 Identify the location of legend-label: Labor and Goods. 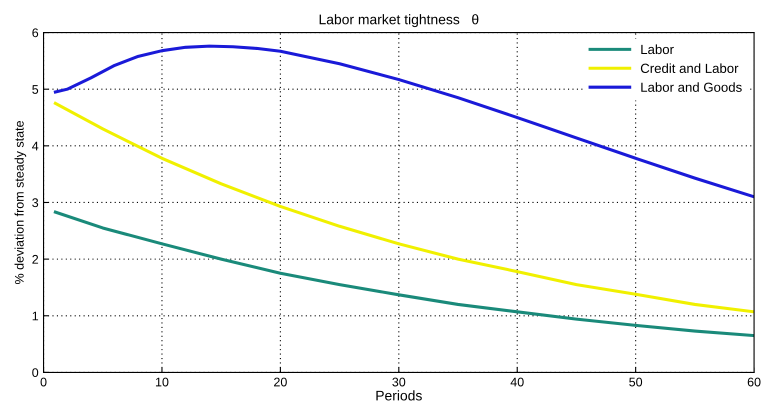
(691, 87).